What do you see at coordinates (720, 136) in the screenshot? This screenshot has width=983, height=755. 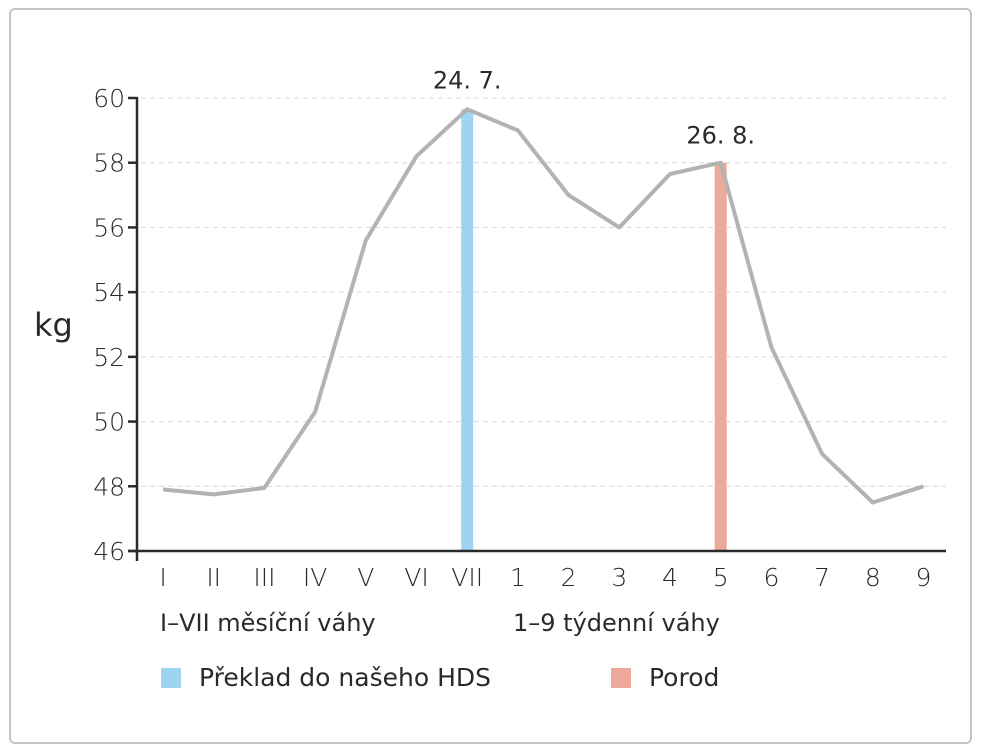 I see `marker-date-label: 26. 8.` at bounding box center [720, 136].